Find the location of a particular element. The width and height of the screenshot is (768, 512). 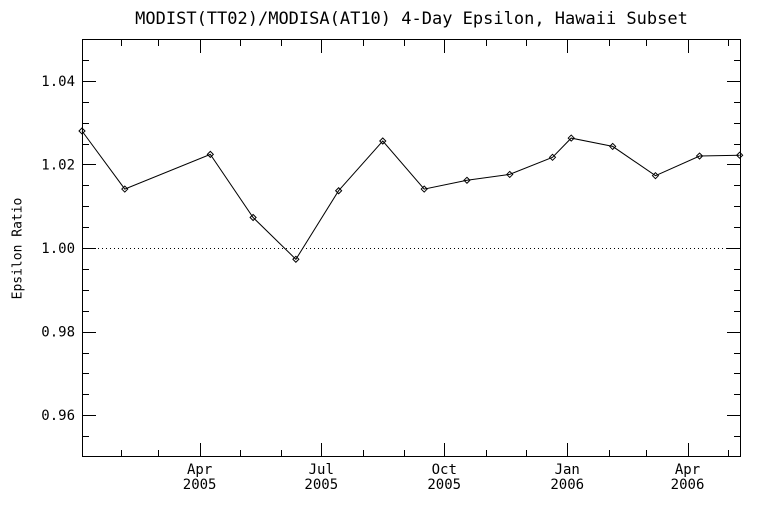

x-tick-label-month: Oct is located at coordinates (444, 470).